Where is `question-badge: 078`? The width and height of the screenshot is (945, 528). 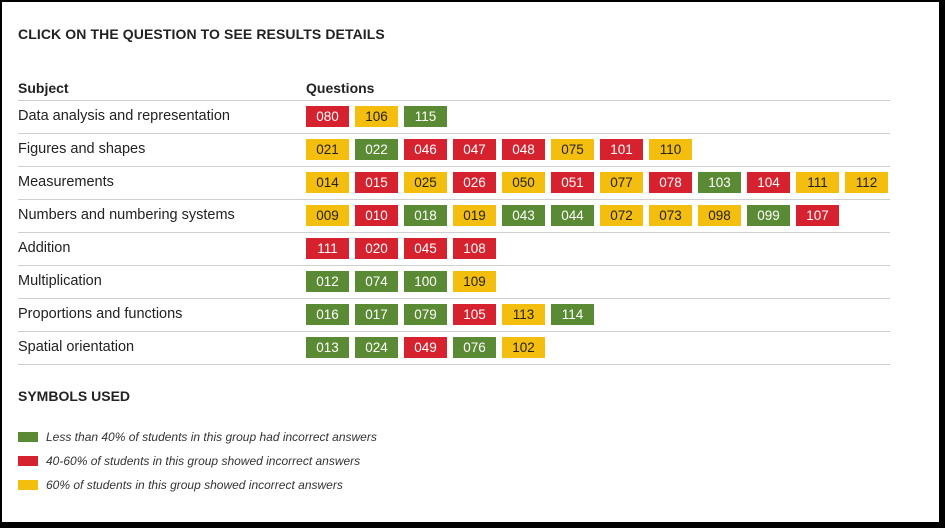 question-badge: 078 is located at coordinates (670, 182).